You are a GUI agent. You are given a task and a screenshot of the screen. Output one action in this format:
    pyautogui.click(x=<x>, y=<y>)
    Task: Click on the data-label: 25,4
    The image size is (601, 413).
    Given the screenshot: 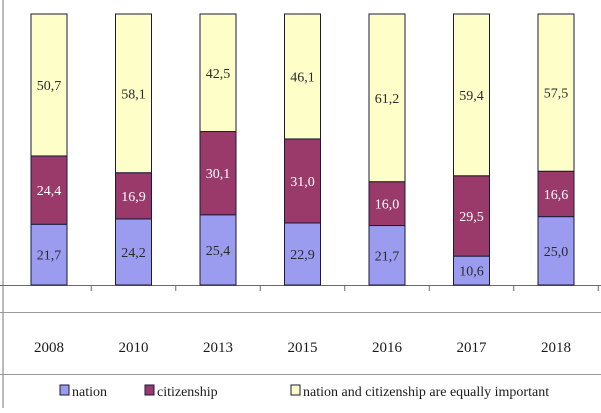 What is the action you would take?
    pyautogui.click(x=218, y=251)
    